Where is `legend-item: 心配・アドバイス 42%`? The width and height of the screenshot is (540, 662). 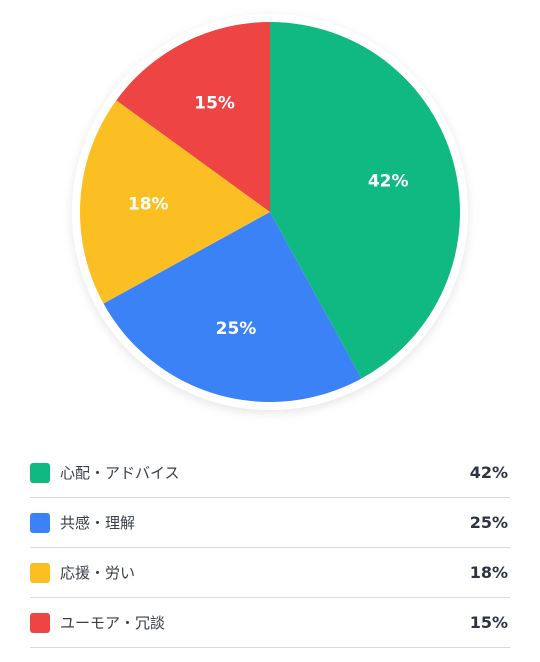 legend-item: 心配・アドバイス 42% is located at coordinates (270, 473).